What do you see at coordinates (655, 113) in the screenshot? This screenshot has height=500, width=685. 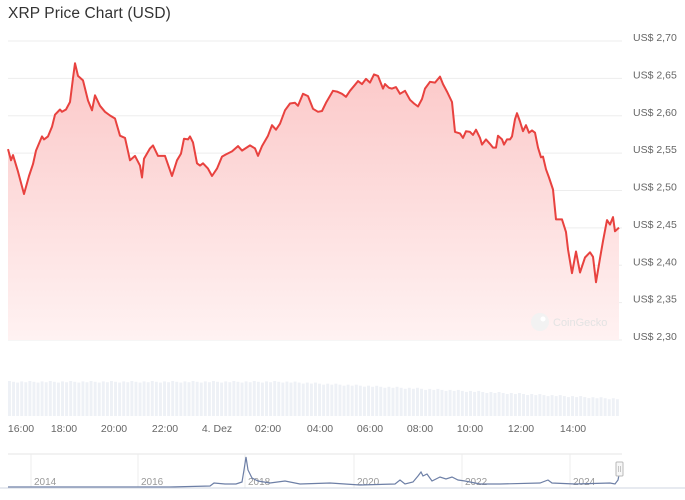 I see `y-tick-label: US$ 2,60` at bounding box center [655, 113].